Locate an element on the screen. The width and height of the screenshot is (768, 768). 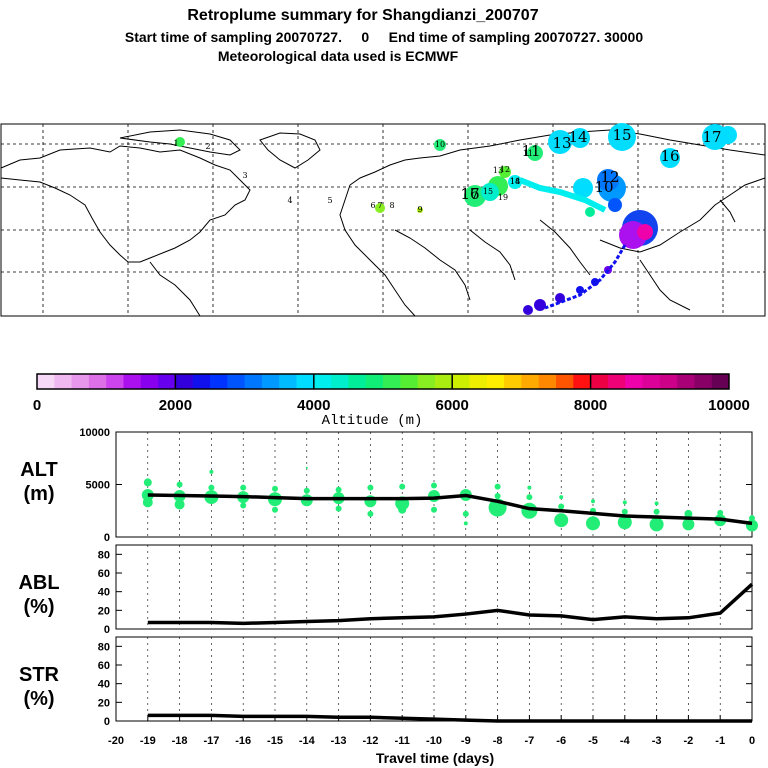
y-tick-label: 80 is located at coordinates (104, 647).